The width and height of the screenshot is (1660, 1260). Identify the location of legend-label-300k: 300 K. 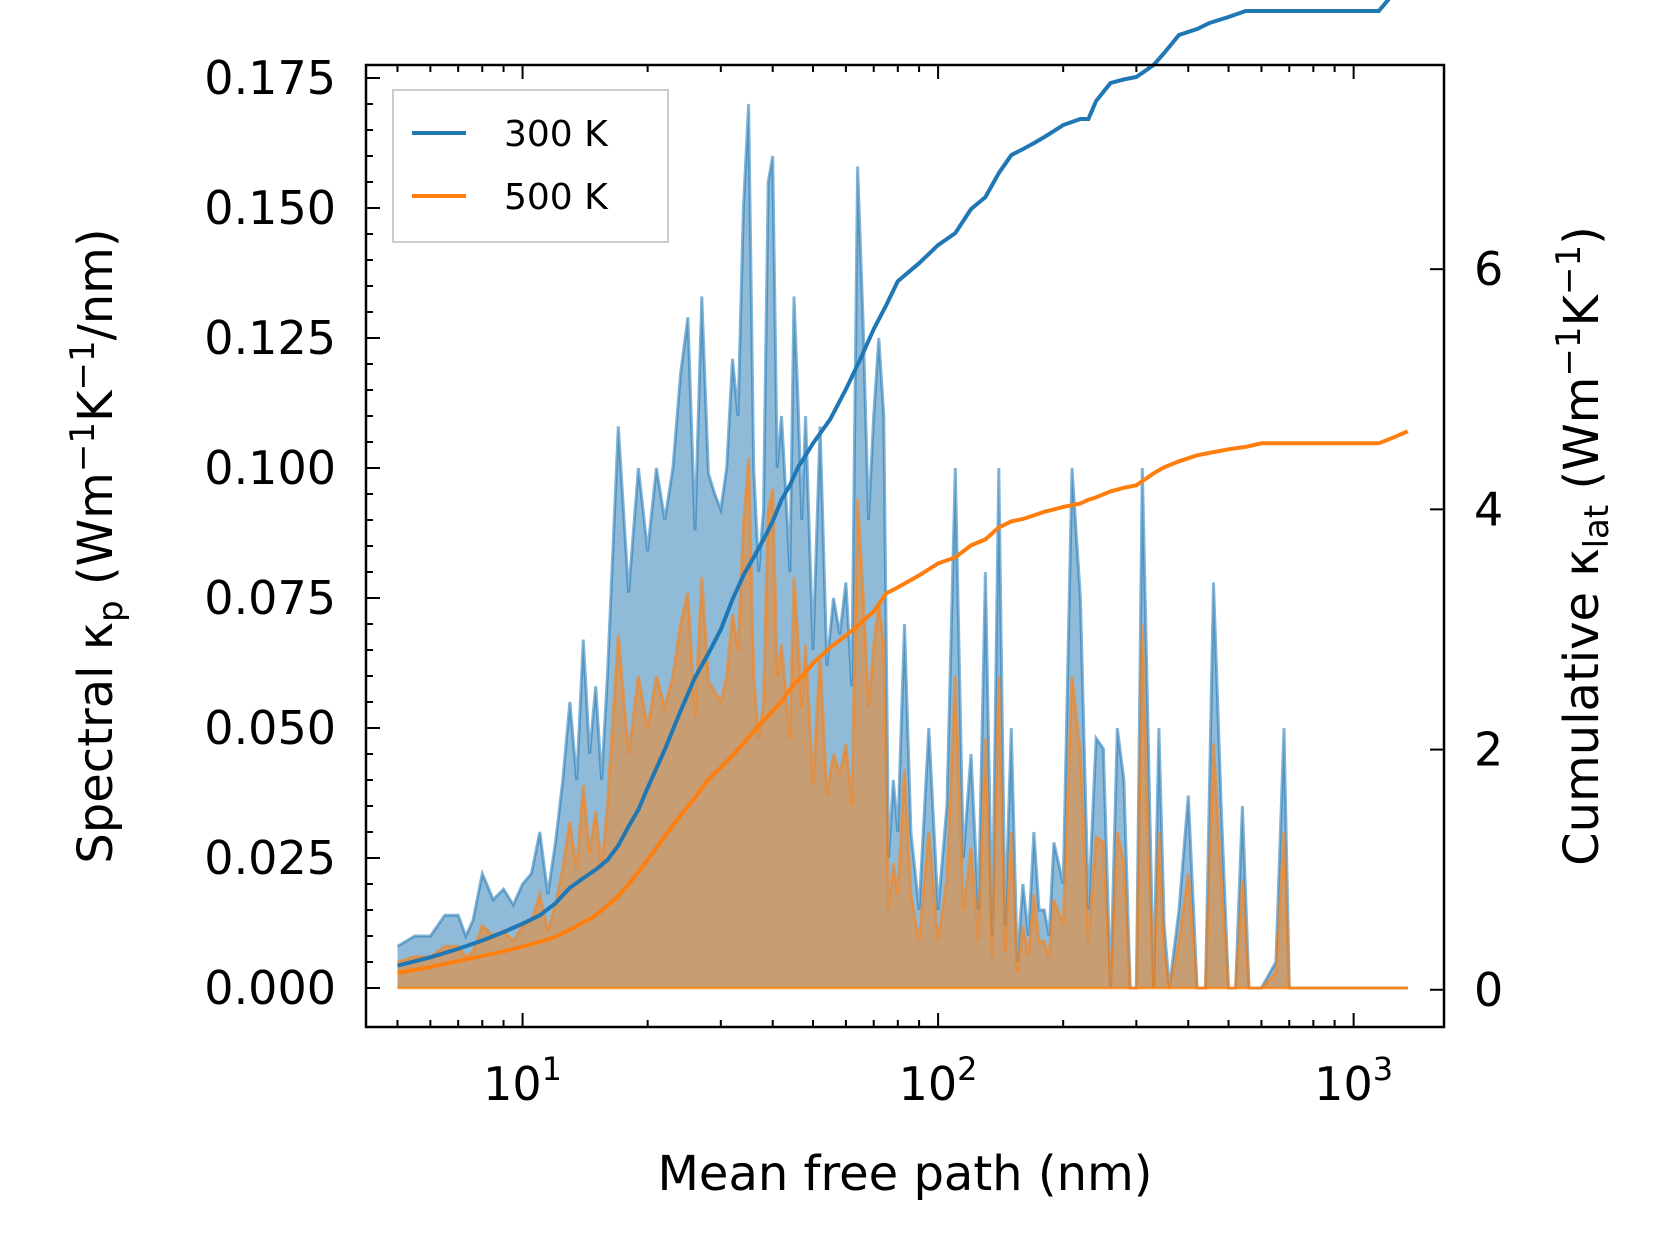
(556, 134).